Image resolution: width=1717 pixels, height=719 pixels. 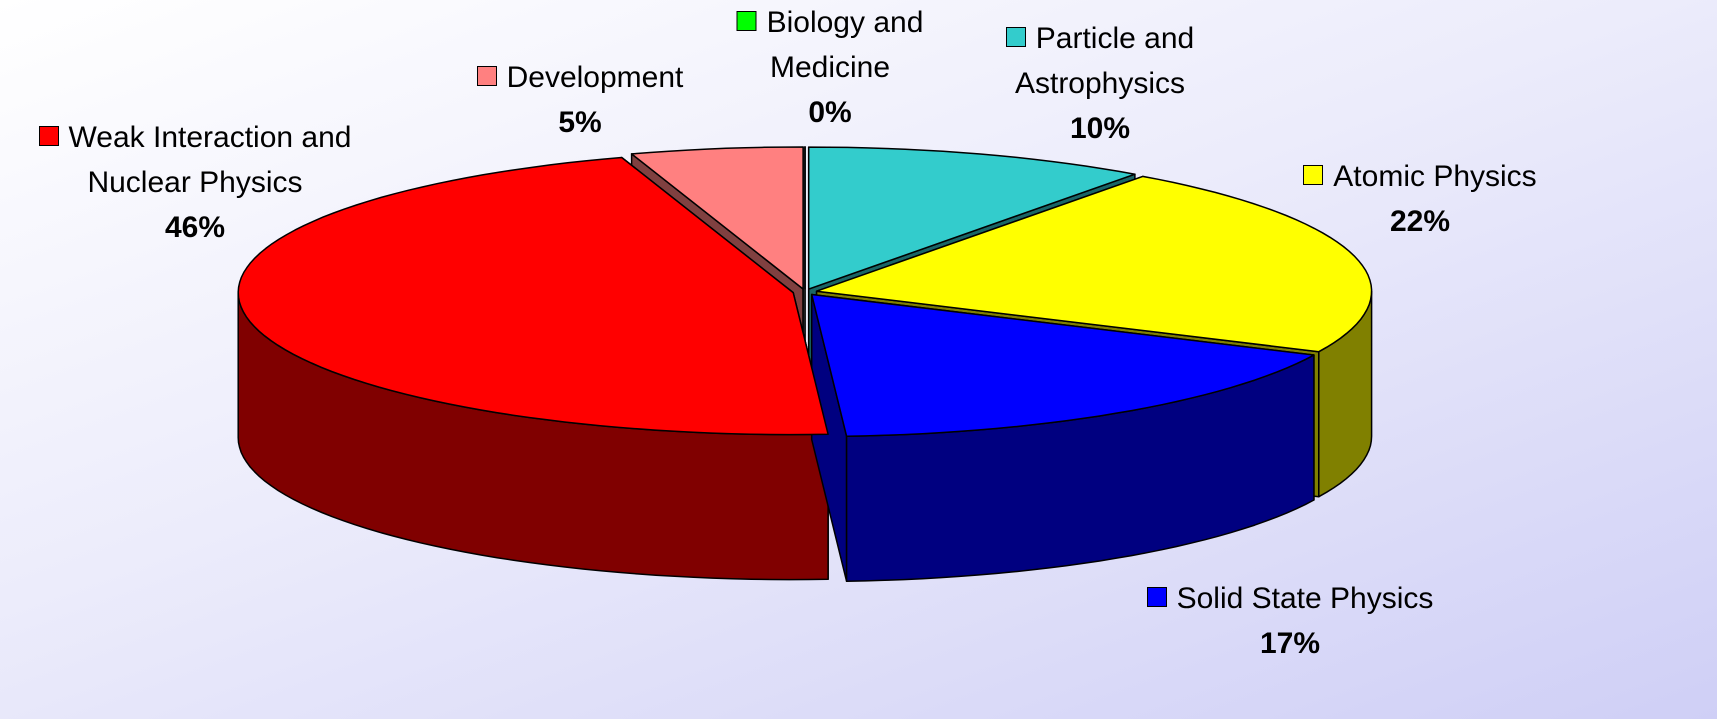 What do you see at coordinates (1290, 643) in the screenshot?
I see `percent-label: 17%` at bounding box center [1290, 643].